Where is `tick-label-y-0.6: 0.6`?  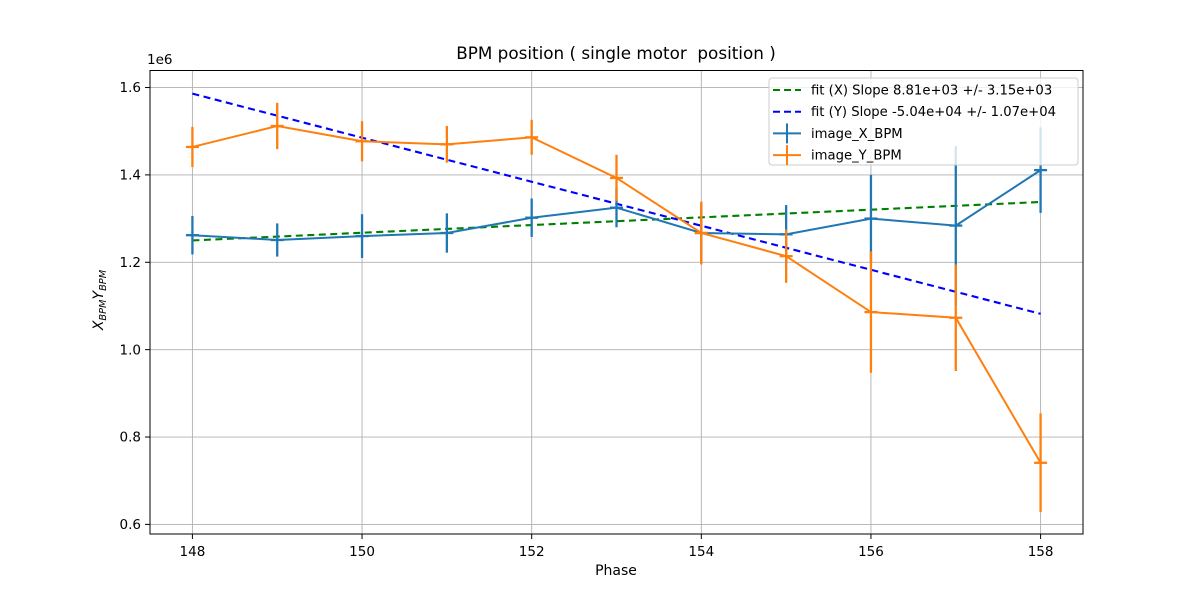 tick-label-y-0.6: 0.6 is located at coordinates (130, 525).